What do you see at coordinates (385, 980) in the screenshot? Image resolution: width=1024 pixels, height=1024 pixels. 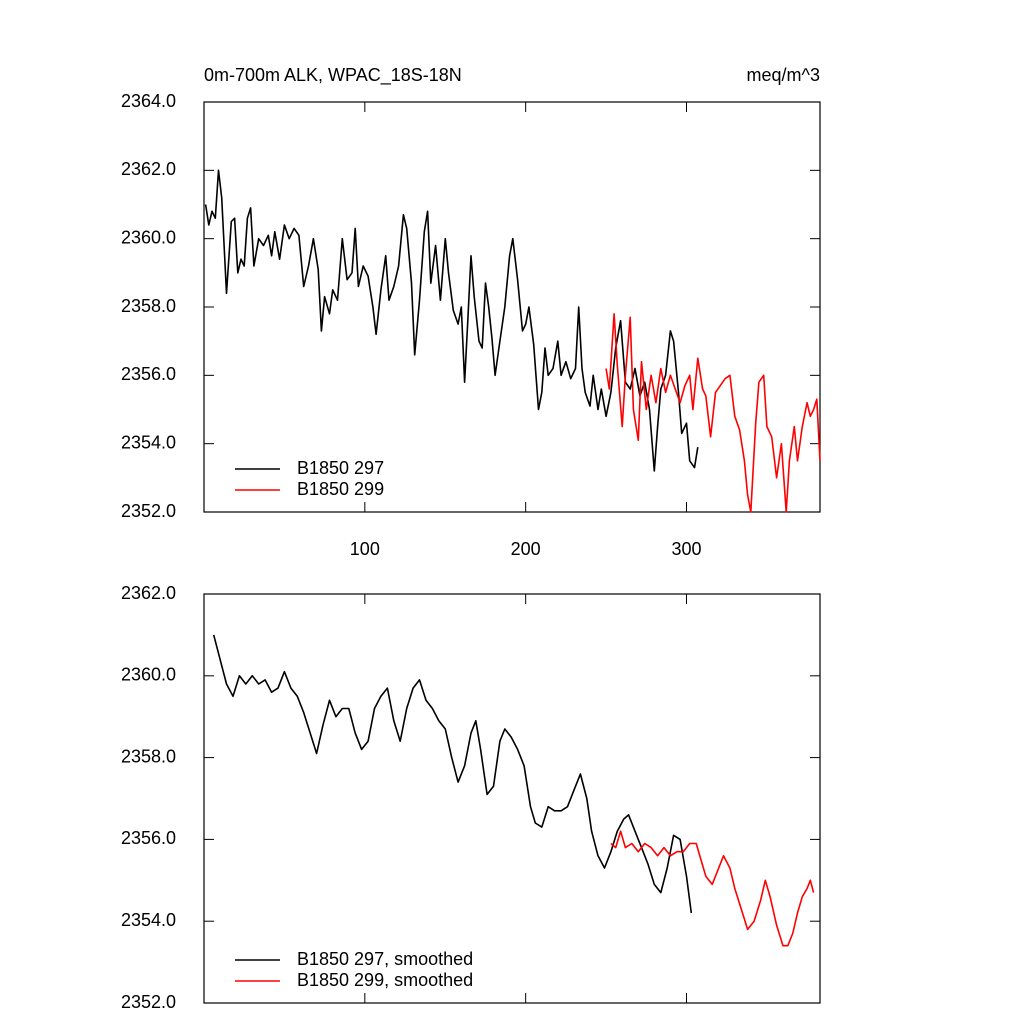 I see `legend-label: B1850 299, smoothed` at bounding box center [385, 980].